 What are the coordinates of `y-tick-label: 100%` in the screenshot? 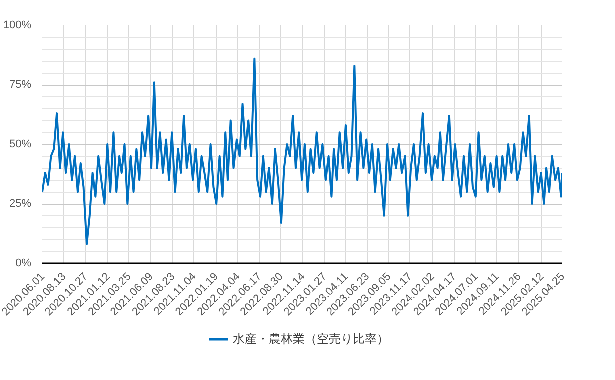 It's located at (17, 26).